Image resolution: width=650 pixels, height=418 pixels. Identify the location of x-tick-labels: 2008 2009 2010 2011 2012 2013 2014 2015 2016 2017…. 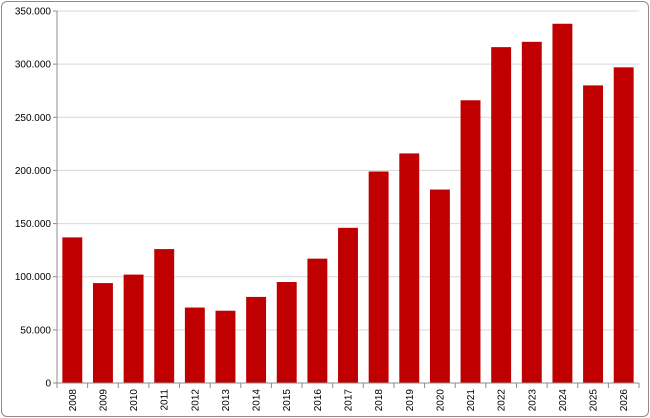
(349, 400).